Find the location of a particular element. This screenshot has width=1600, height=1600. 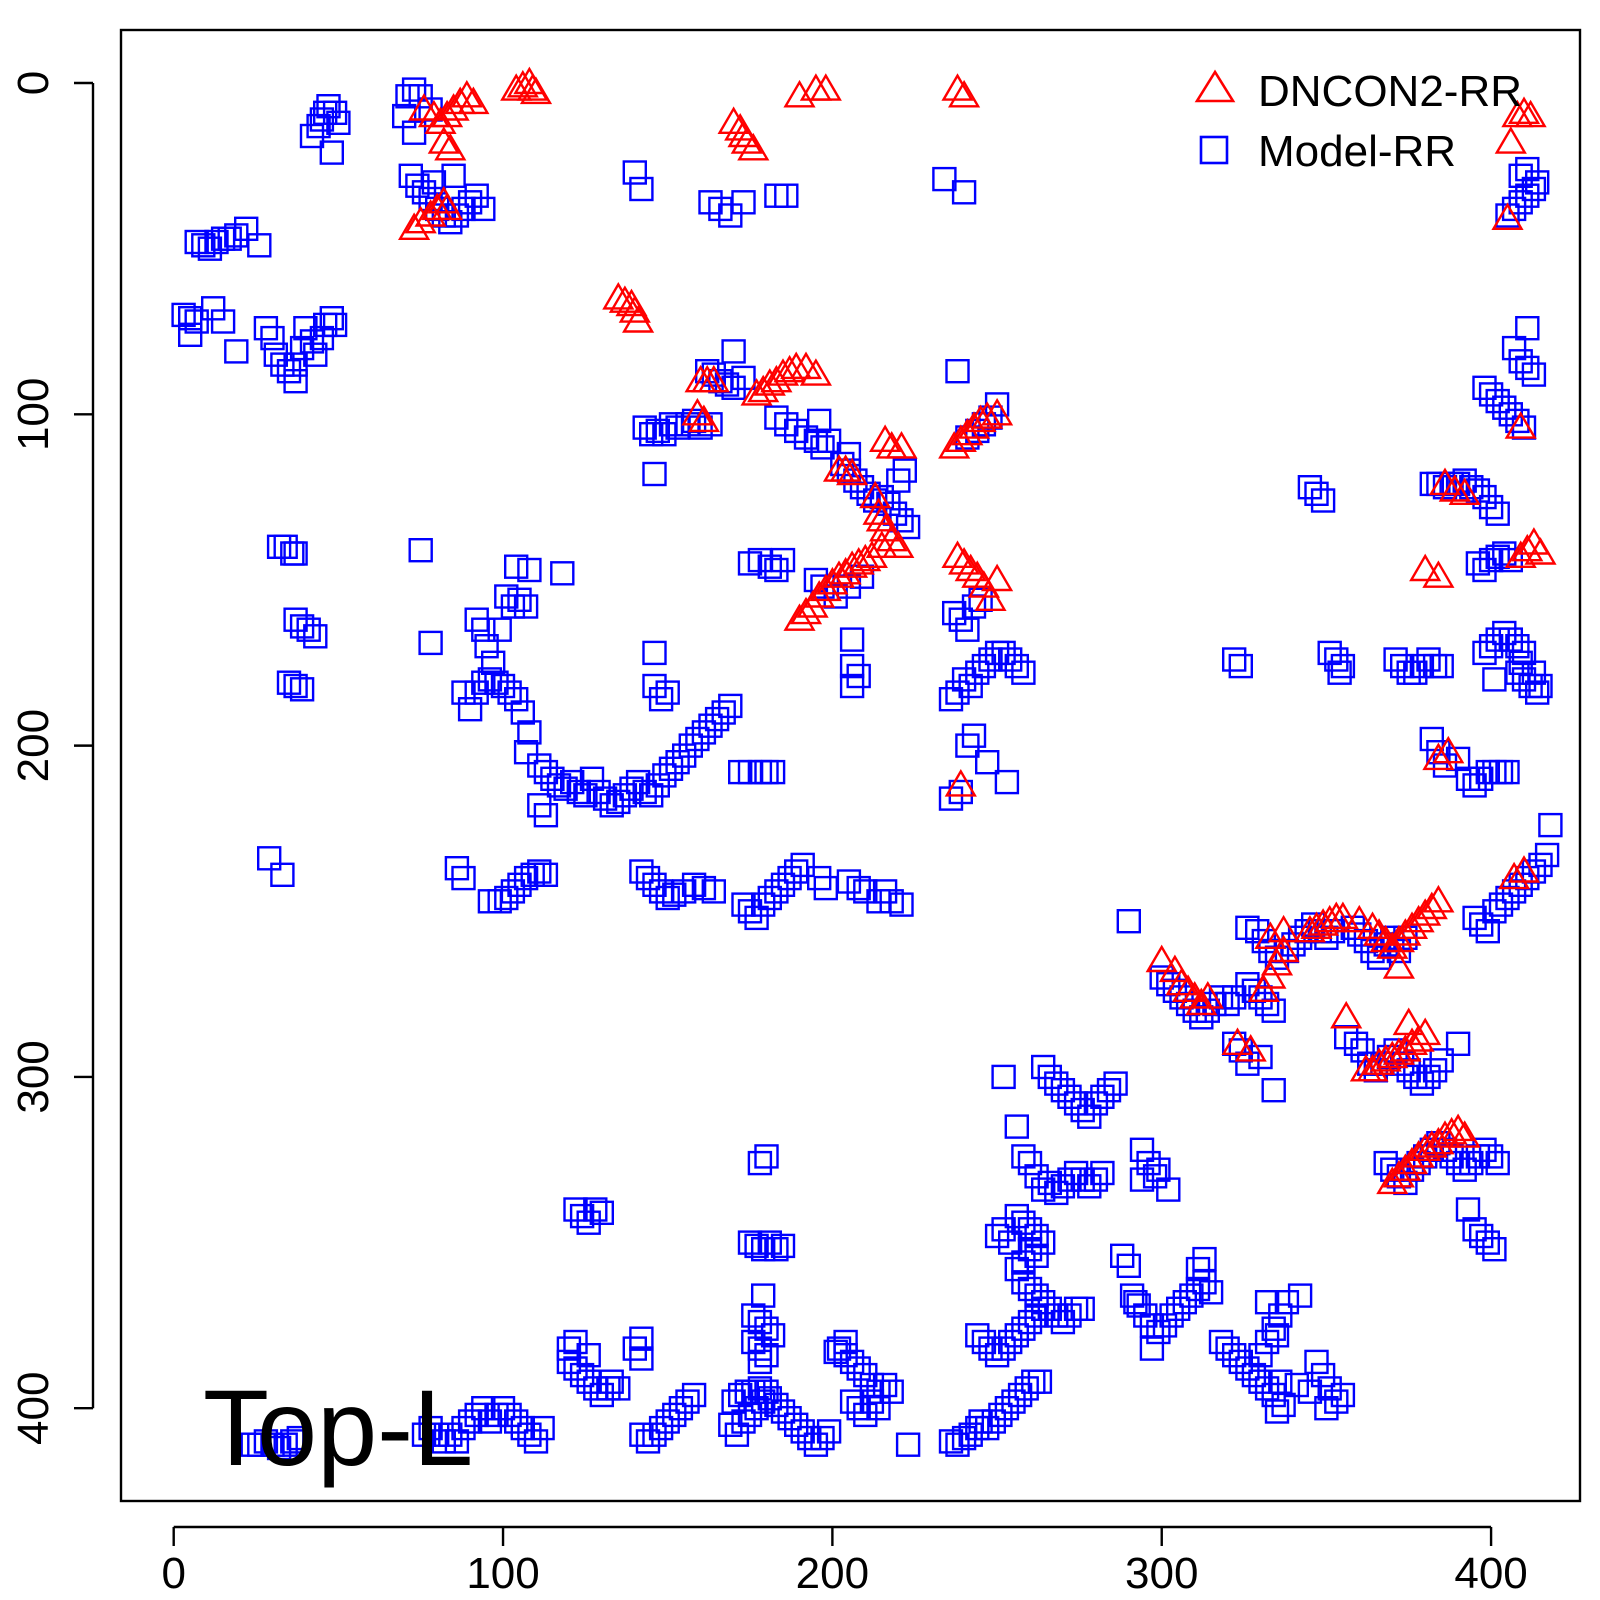

top-l-annotation: Top-L is located at coordinates (338, 1427).